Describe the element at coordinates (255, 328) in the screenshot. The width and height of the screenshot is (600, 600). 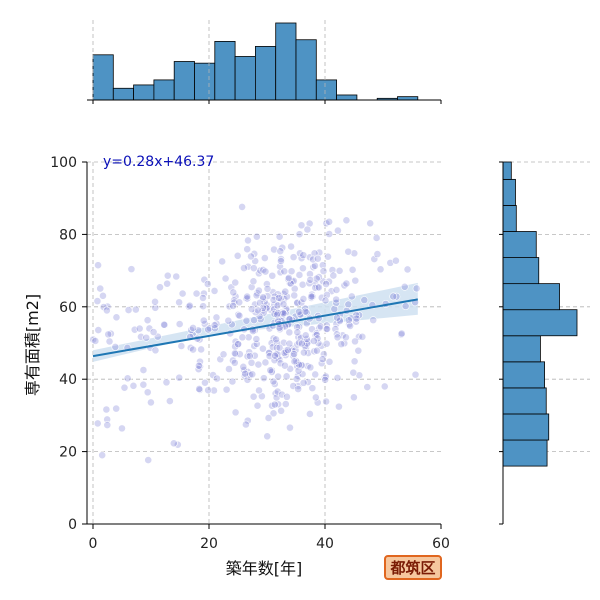
I see `regression-line` at that location.